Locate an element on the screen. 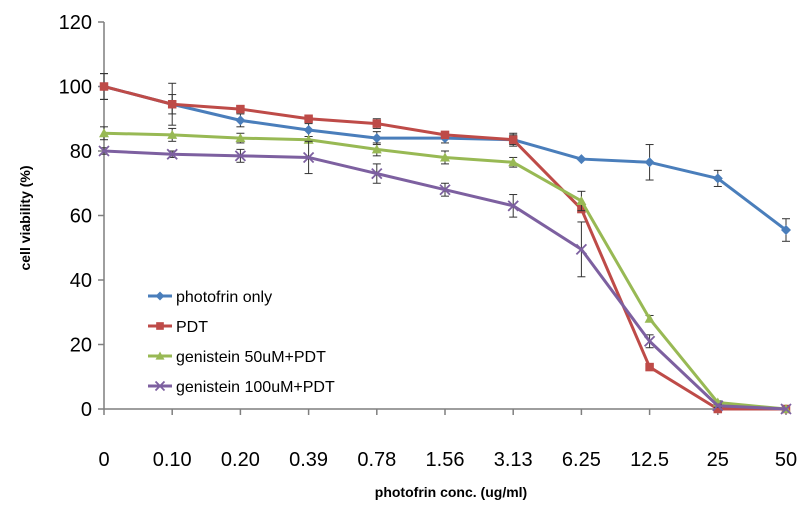 The image size is (802, 506). y-axis-title: cell viability (%) is located at coordinates (25, 217).